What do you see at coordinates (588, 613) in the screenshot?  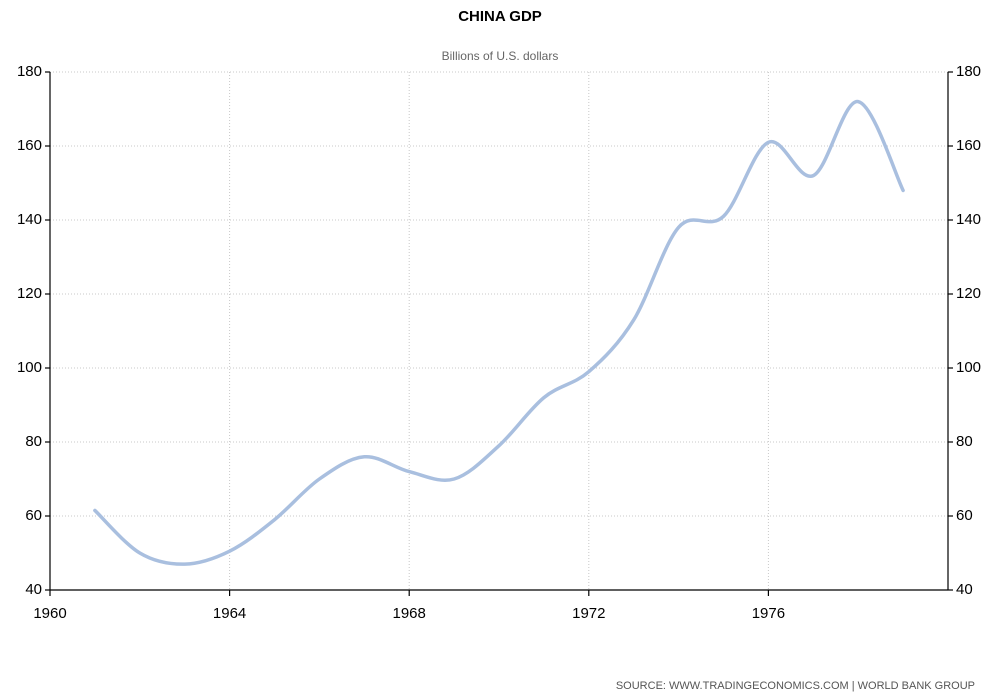 I see `x-tick-label: 1972` at bounding box center [588, 613].